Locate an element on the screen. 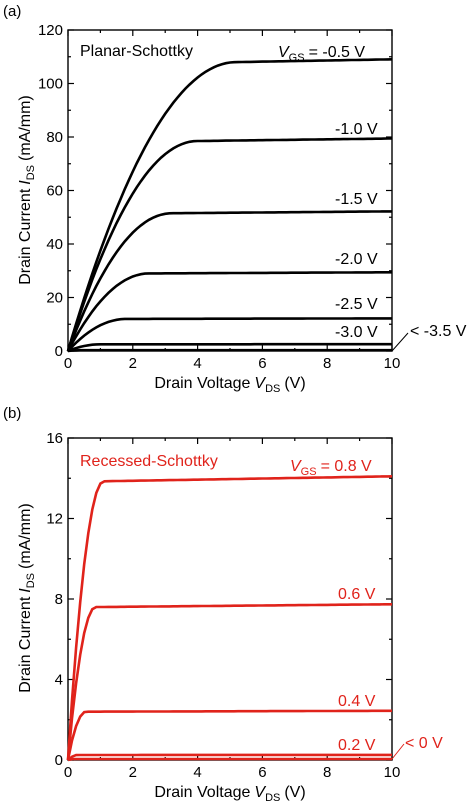 This screenshot has height=807, width=474. panel-b-xlabel: Drain Voltage VDS (V) is located at coordinates (229, 794).